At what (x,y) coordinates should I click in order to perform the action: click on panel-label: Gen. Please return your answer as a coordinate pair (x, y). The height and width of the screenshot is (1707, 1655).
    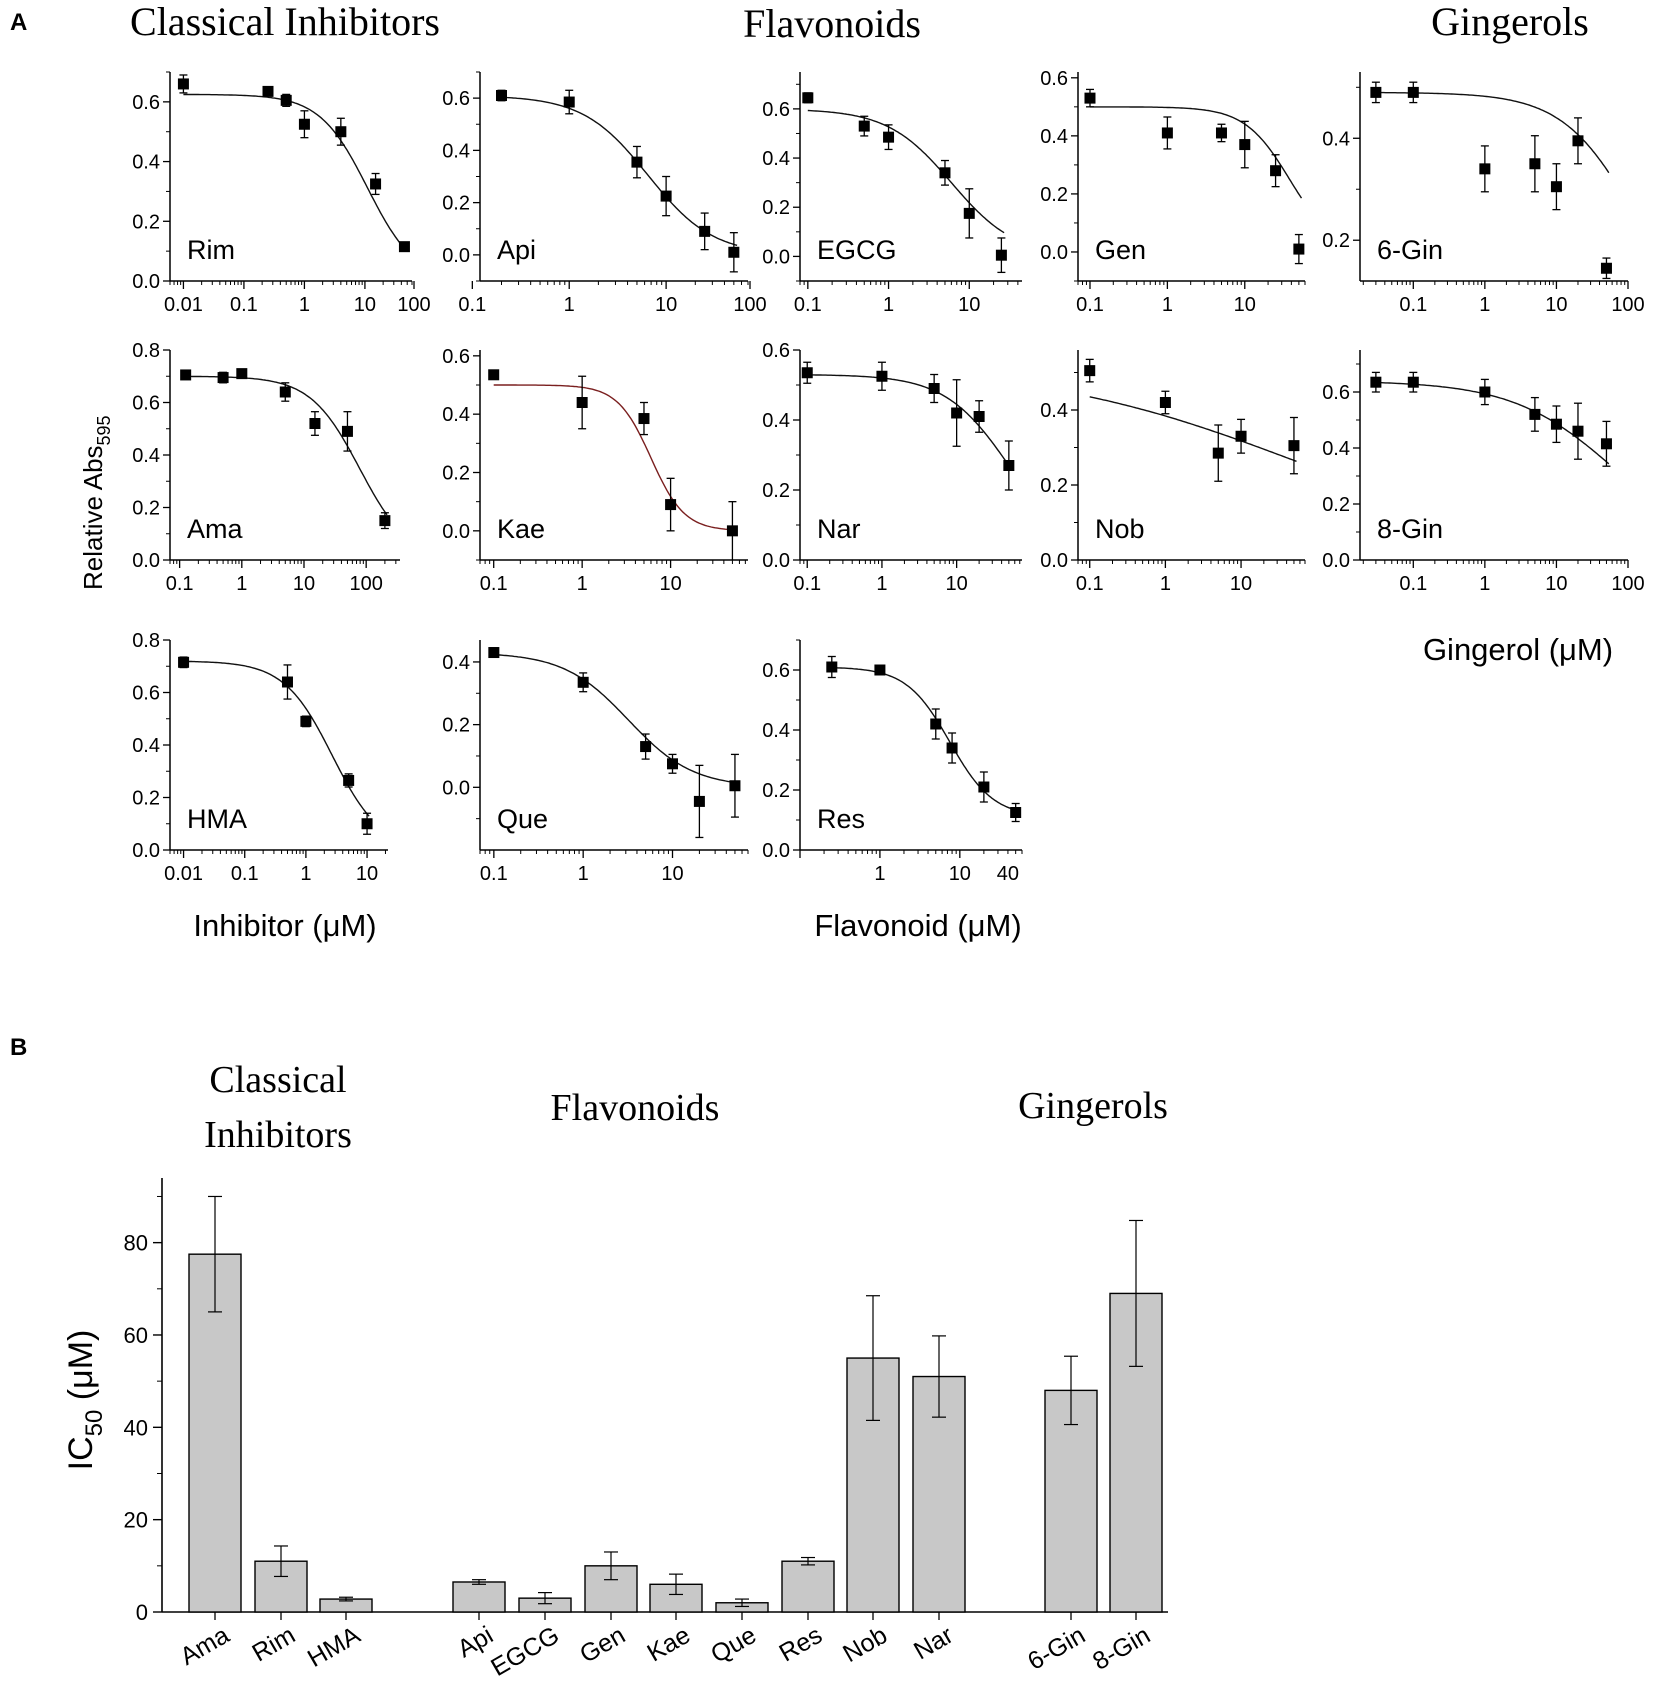
    Looking at the image, I should click on (1120, 250).